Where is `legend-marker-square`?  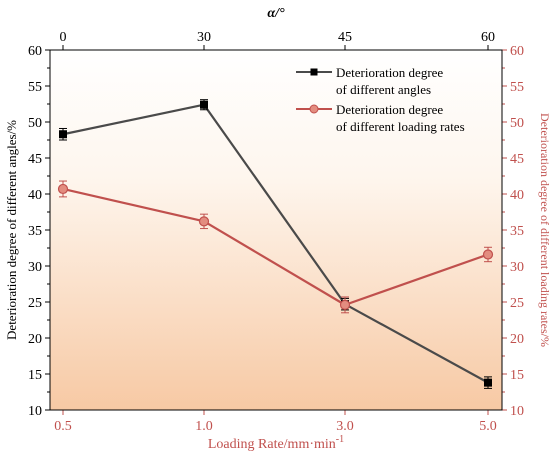 legend-marker-square is located at coordinates (314, 72).